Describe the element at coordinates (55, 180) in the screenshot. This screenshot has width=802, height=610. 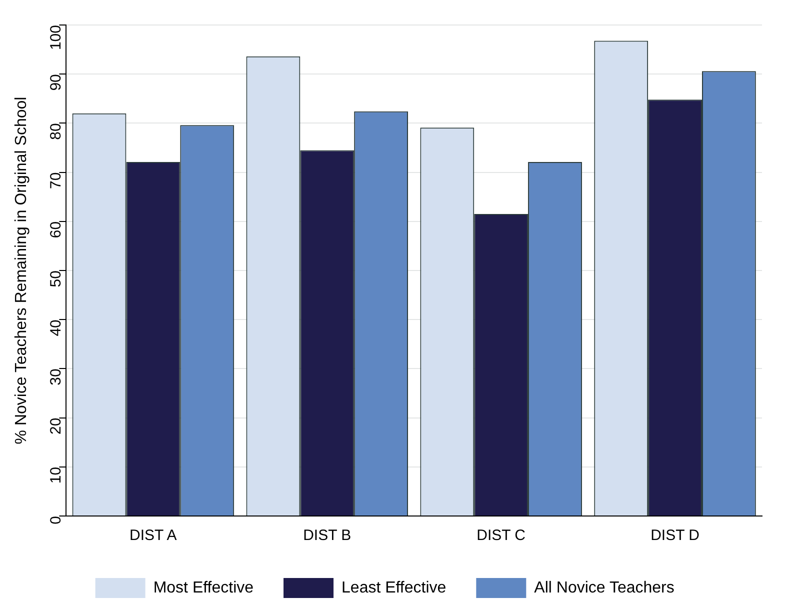
I see `y-tick-label: 70` at that location.